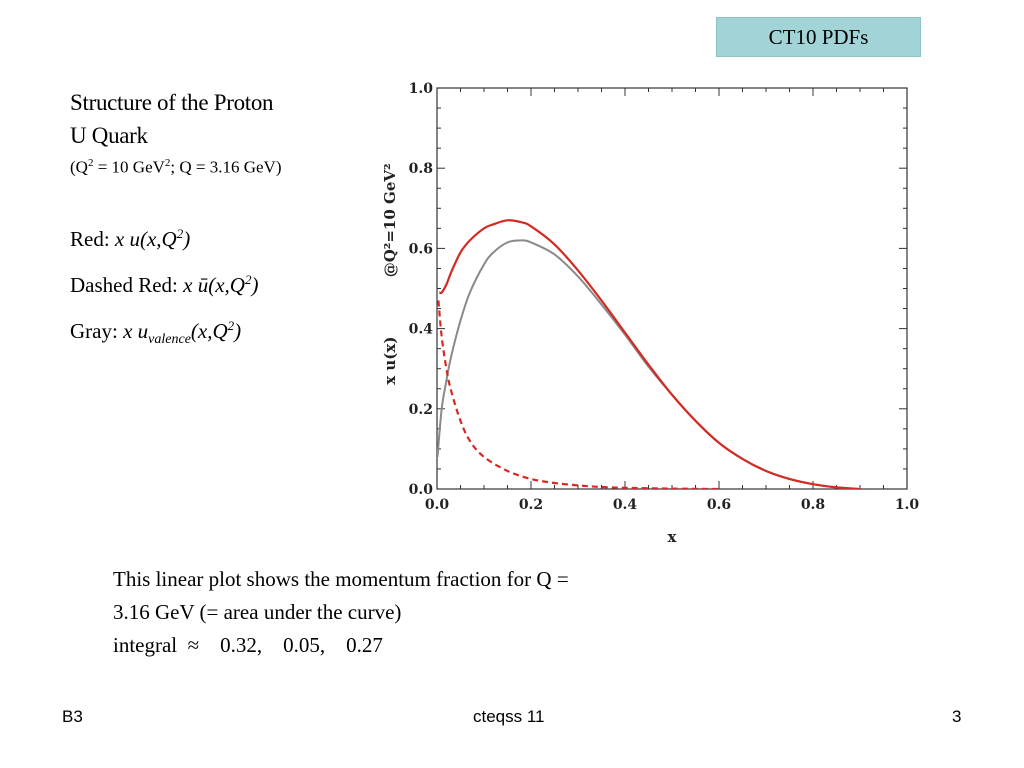  What do you see at coordinates (625, 505) in the screenshot?
I see `x-tick-label: 0.4` at bounding box center [625, 505].